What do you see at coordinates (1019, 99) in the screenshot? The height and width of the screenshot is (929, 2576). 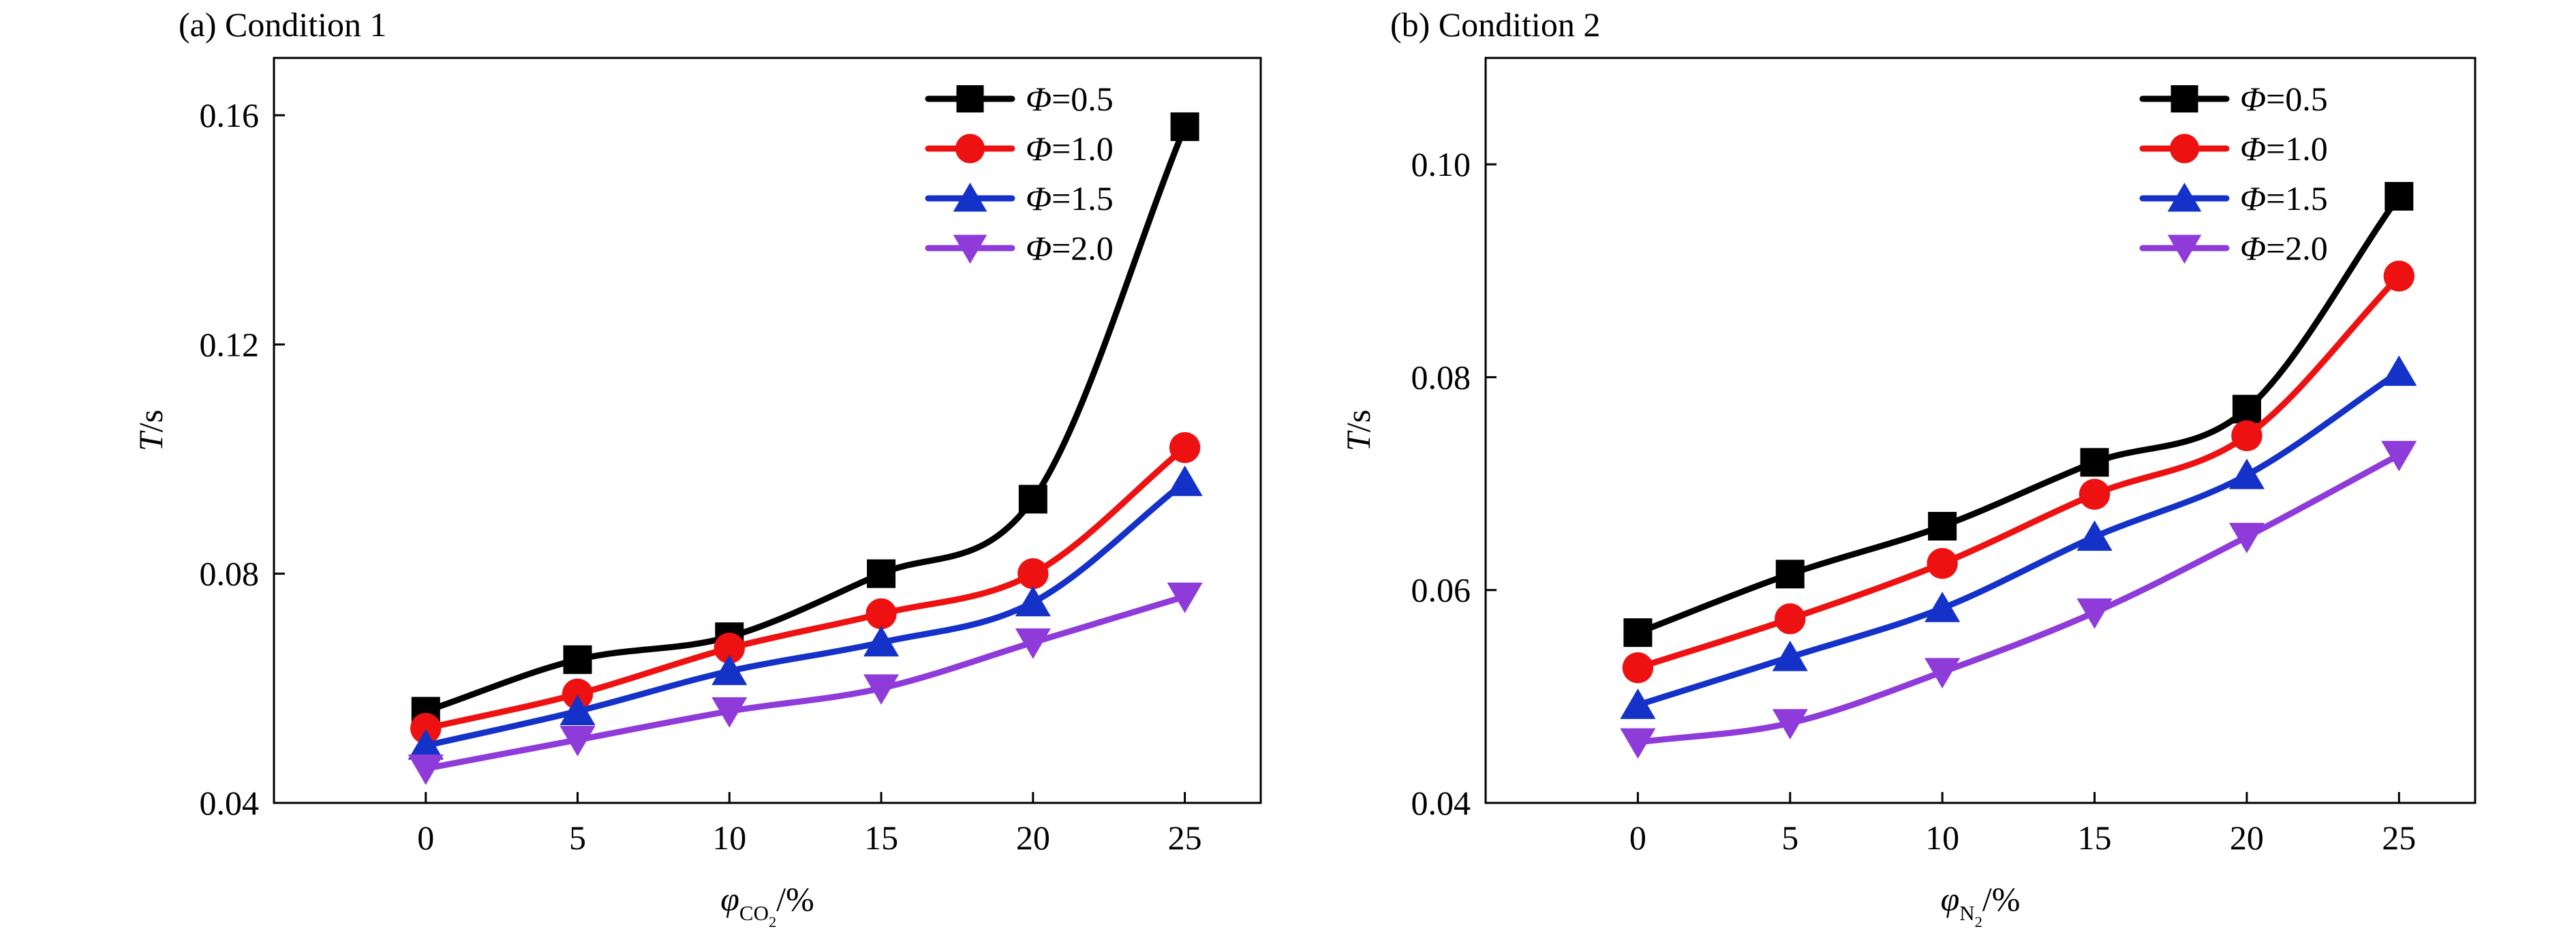 I see `legend-item: Φ=0.5` at bounding box center [1019, 99].